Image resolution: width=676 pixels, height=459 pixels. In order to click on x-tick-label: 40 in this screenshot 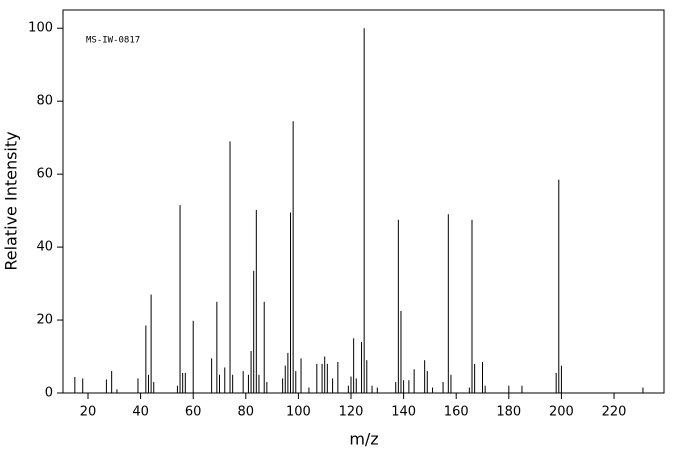, I will do `click(140, 412)`.